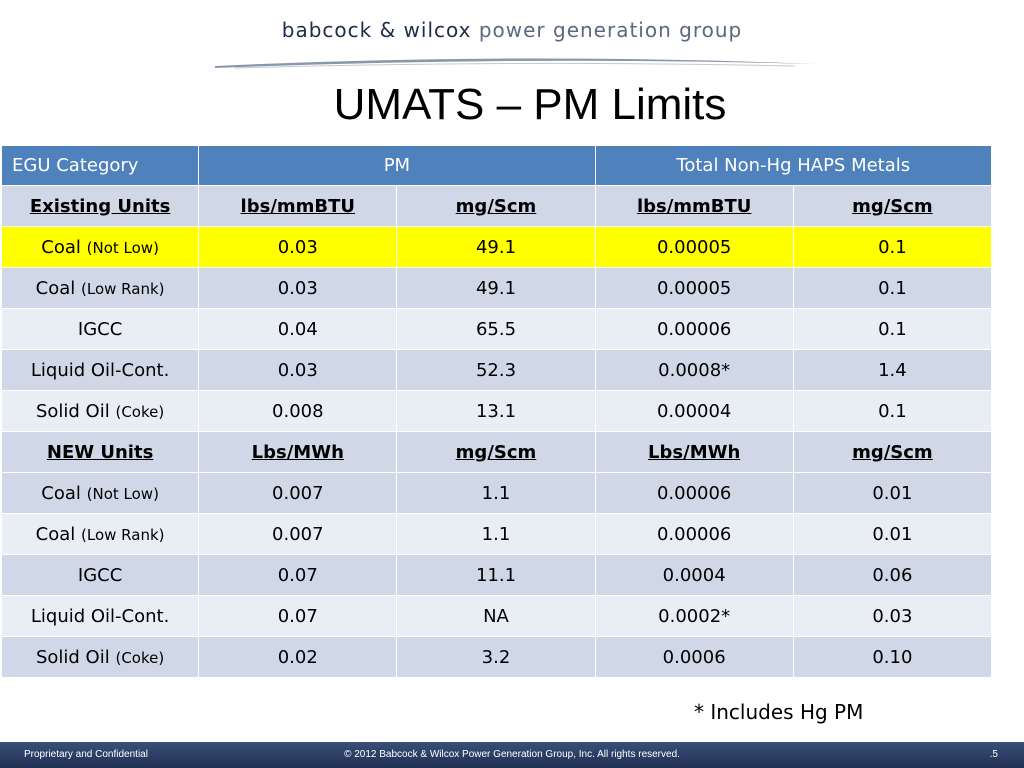 Image resolution: width=1024 pixels, height=768 pixels. I want to click on table-row: Coal (Low Rank) 0.03 49.1 0.00005 0.1, so click(496, 288).